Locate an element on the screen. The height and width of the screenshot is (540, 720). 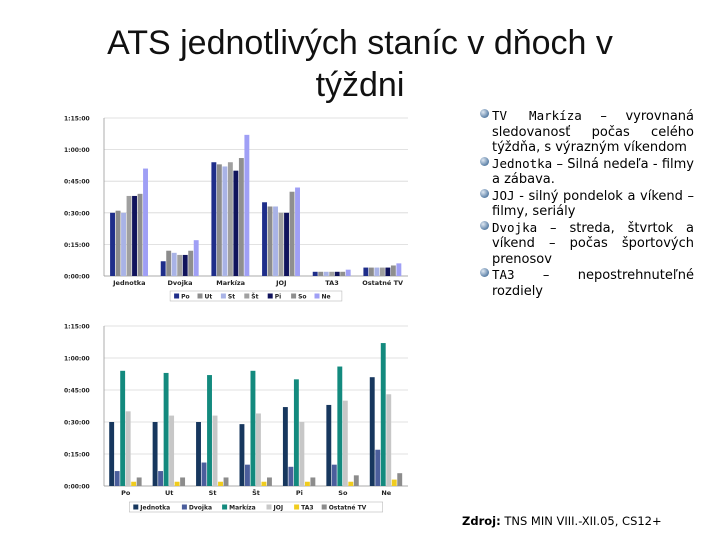
x-tick-label: Ostatné TV is located at coordinates (382, 283).